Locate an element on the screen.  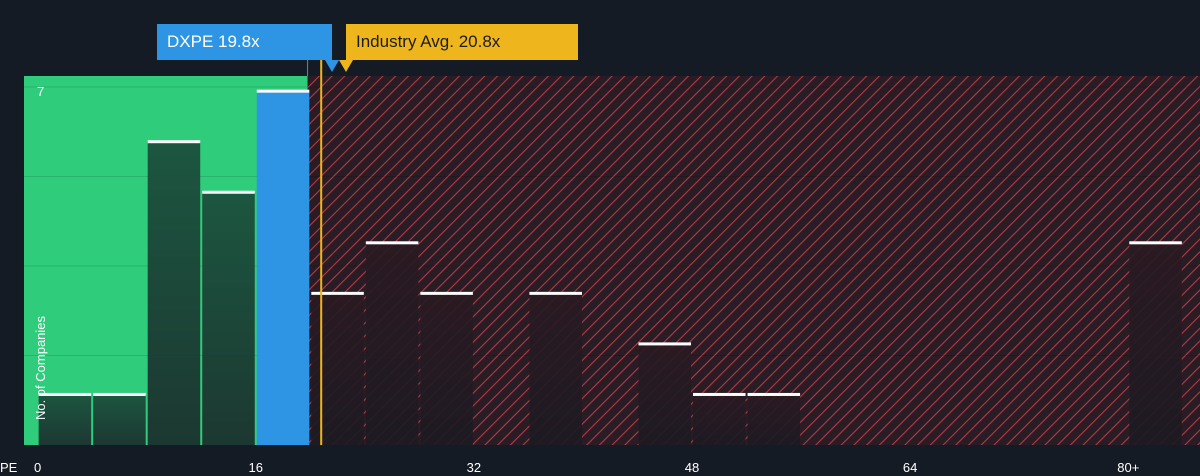
x-tick-label: 64 is located at coordinates (910, 467).